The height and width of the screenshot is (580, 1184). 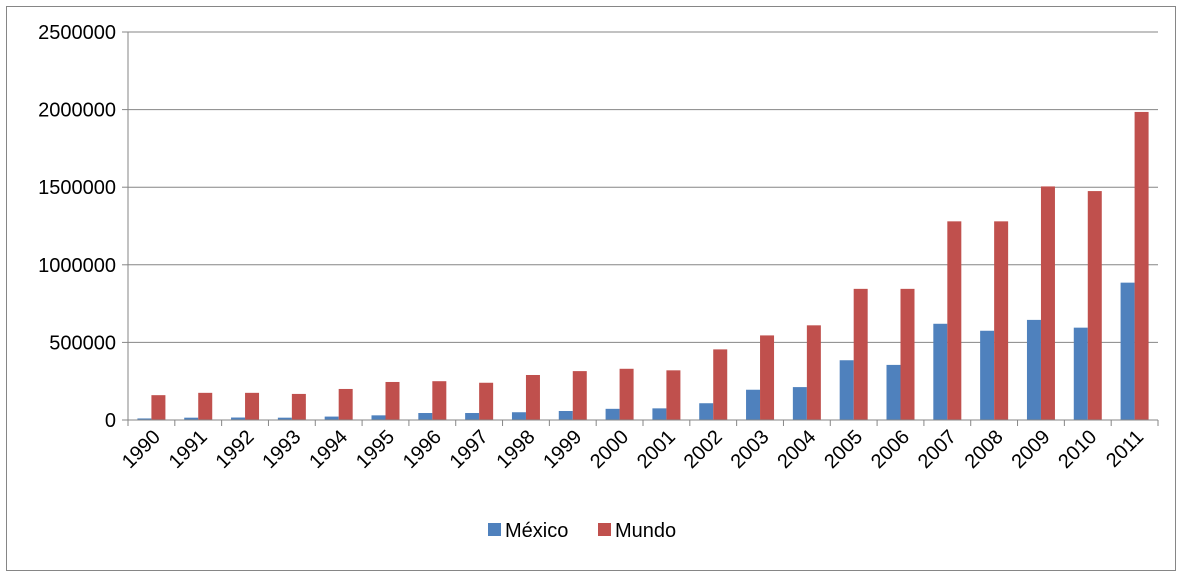 I want to click on x-tick-label: 2011, so click(x=1125, y=449).